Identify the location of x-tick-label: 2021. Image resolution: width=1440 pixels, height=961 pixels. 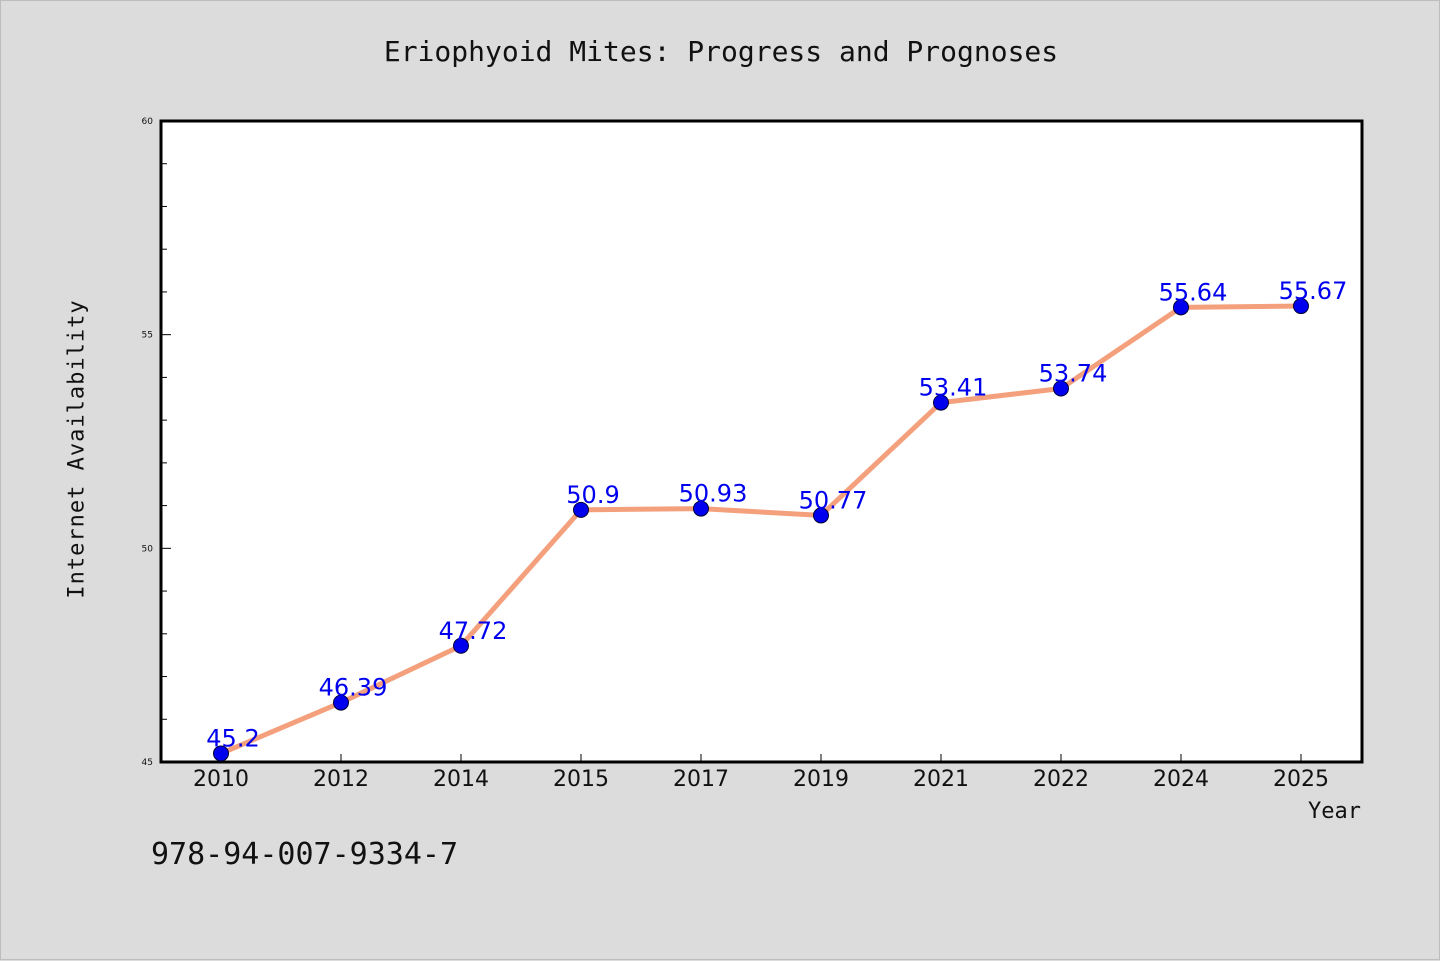
(941, 779).